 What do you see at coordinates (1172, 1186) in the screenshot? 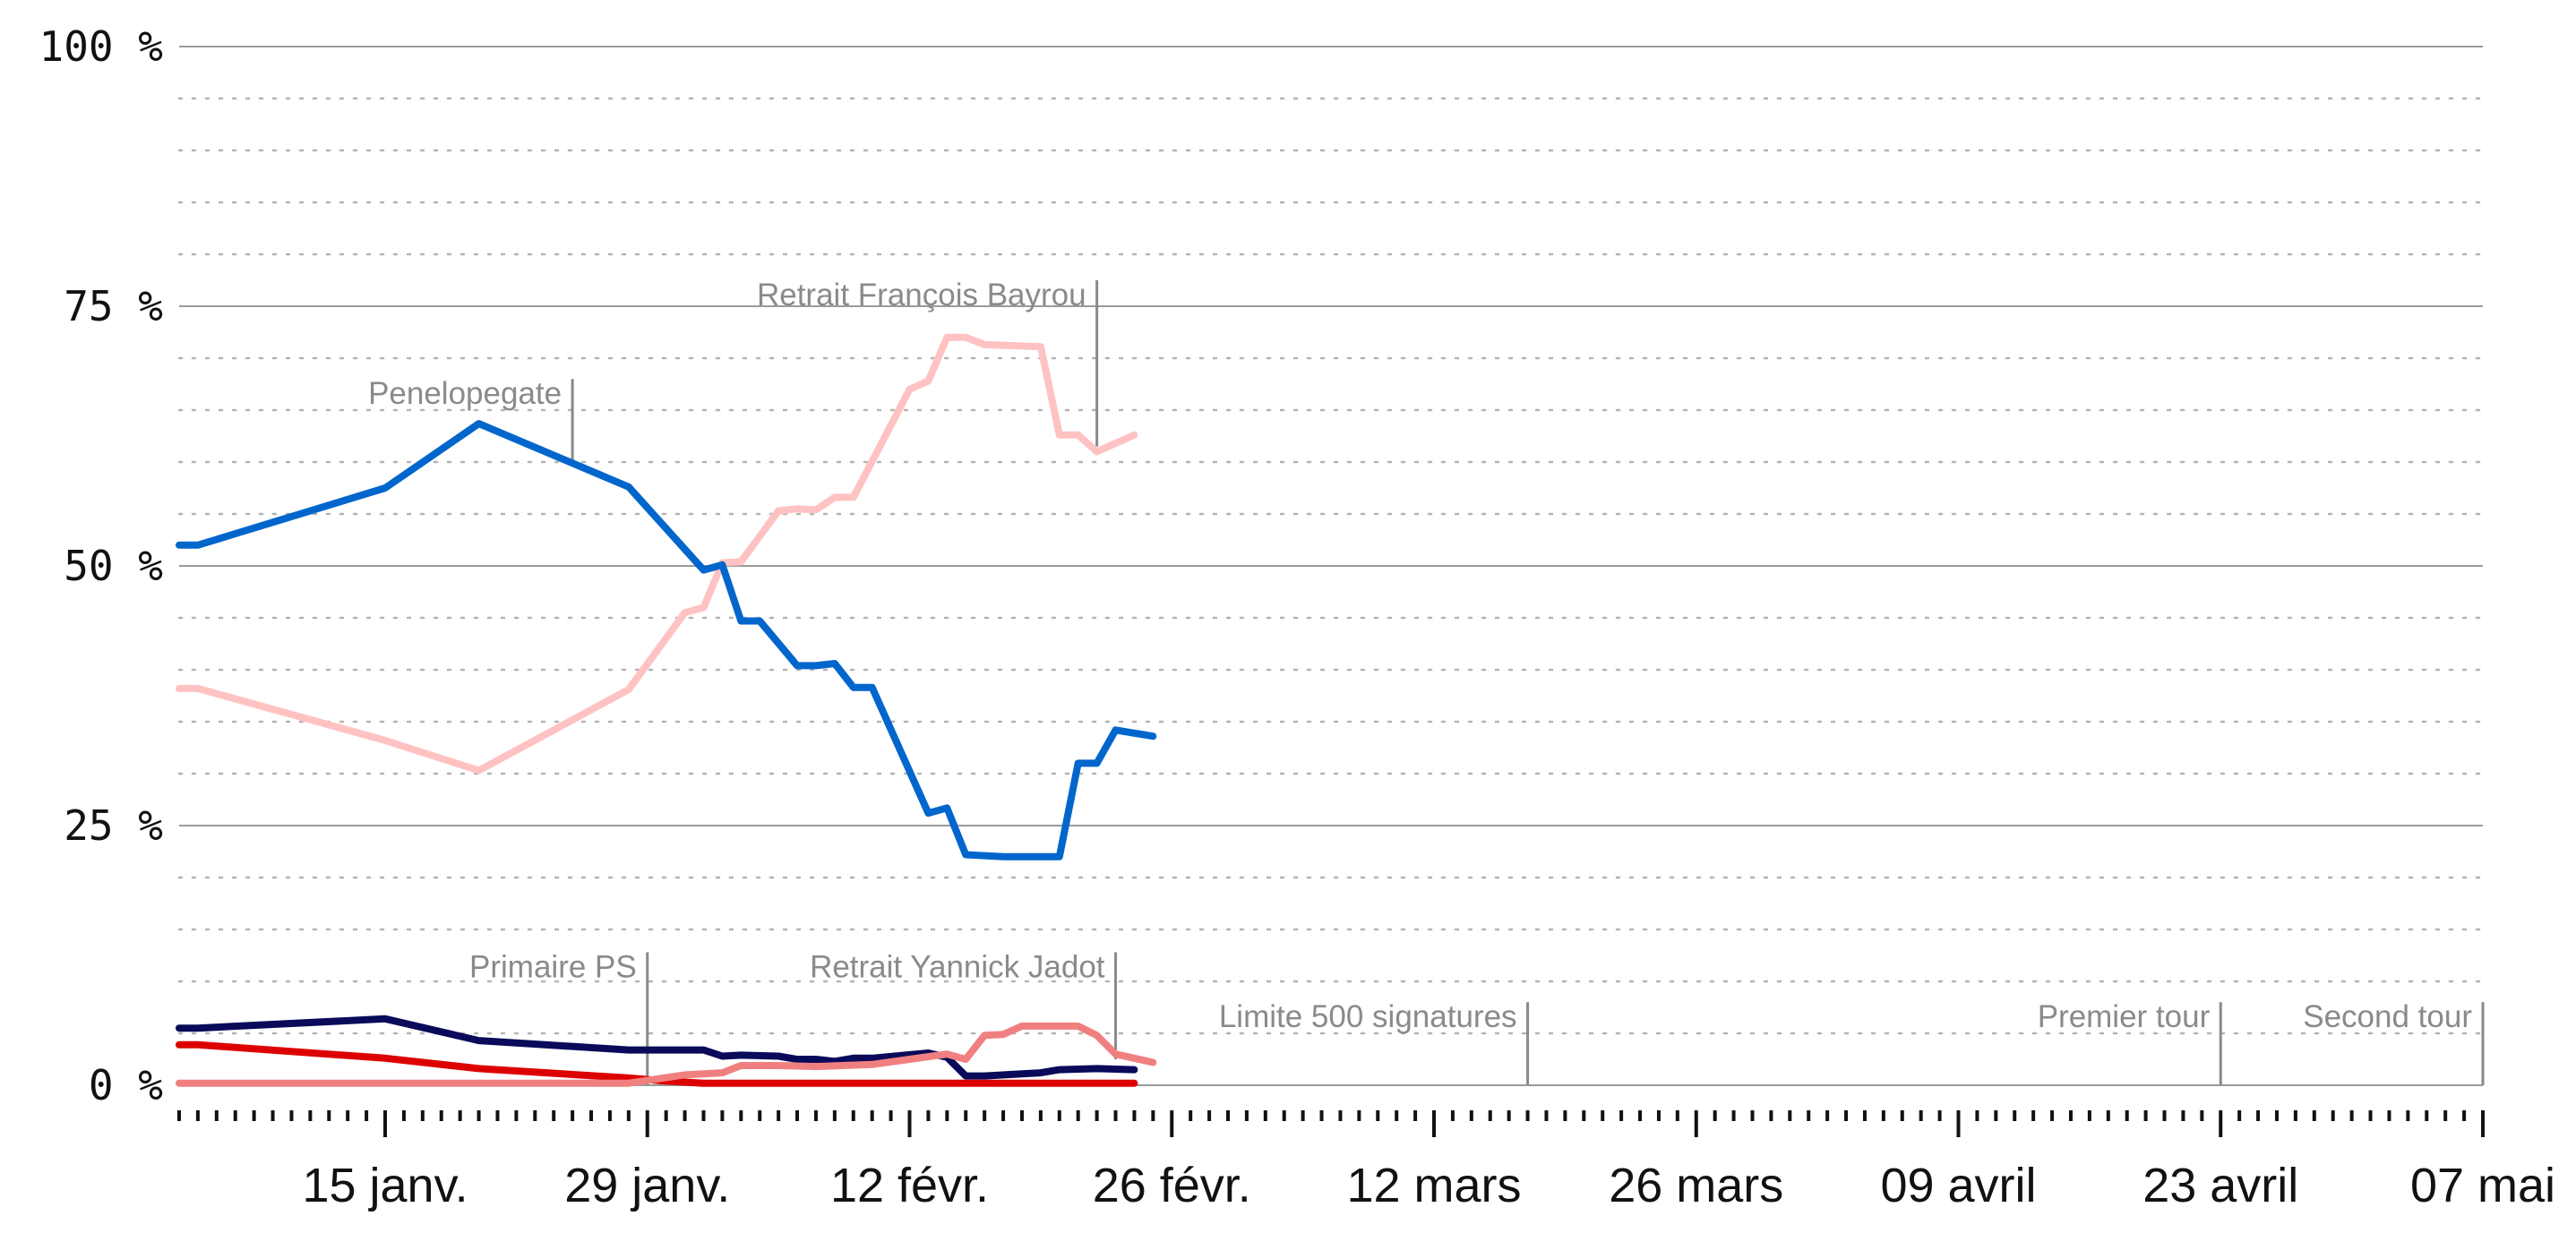
I see `x-tick-label: 26 févr.` at bounding box center [1172, 1186].